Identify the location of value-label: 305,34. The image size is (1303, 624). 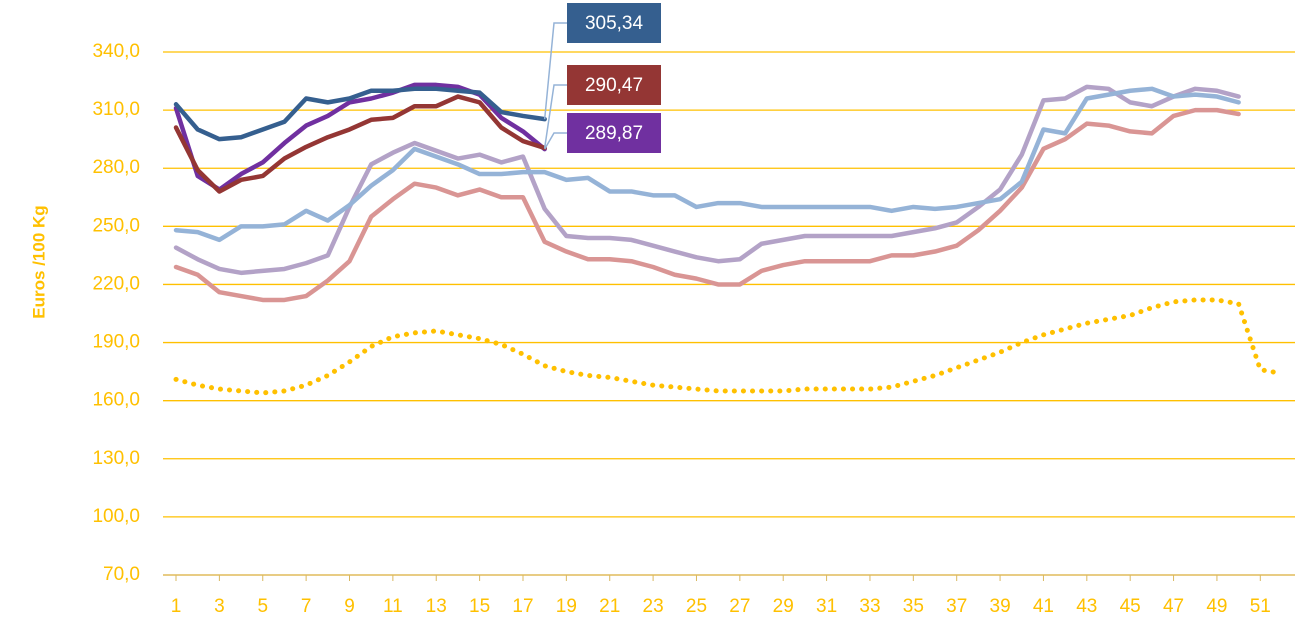
(614, 23).